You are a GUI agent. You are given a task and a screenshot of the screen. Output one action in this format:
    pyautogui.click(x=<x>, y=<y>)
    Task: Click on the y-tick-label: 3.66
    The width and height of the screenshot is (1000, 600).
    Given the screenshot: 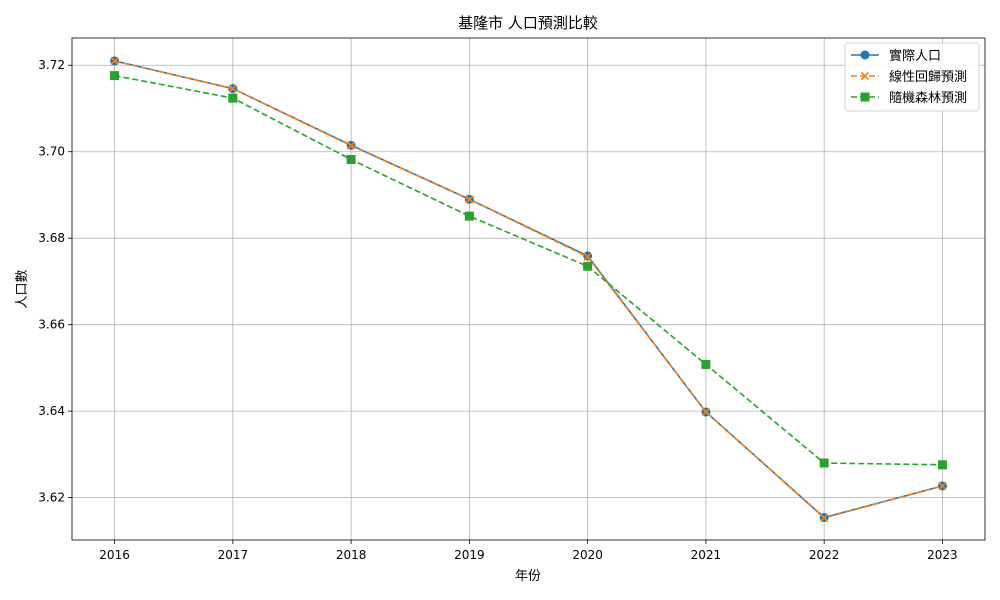 What is the action you would take?
    pyautogui.click(x=51, y=325)
    